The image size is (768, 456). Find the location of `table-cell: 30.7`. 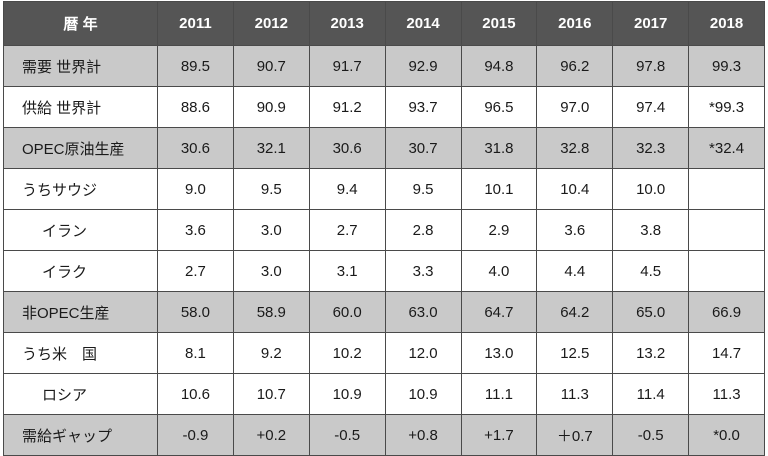

table-cell: 30.7 is located at coordinates (423, 148).